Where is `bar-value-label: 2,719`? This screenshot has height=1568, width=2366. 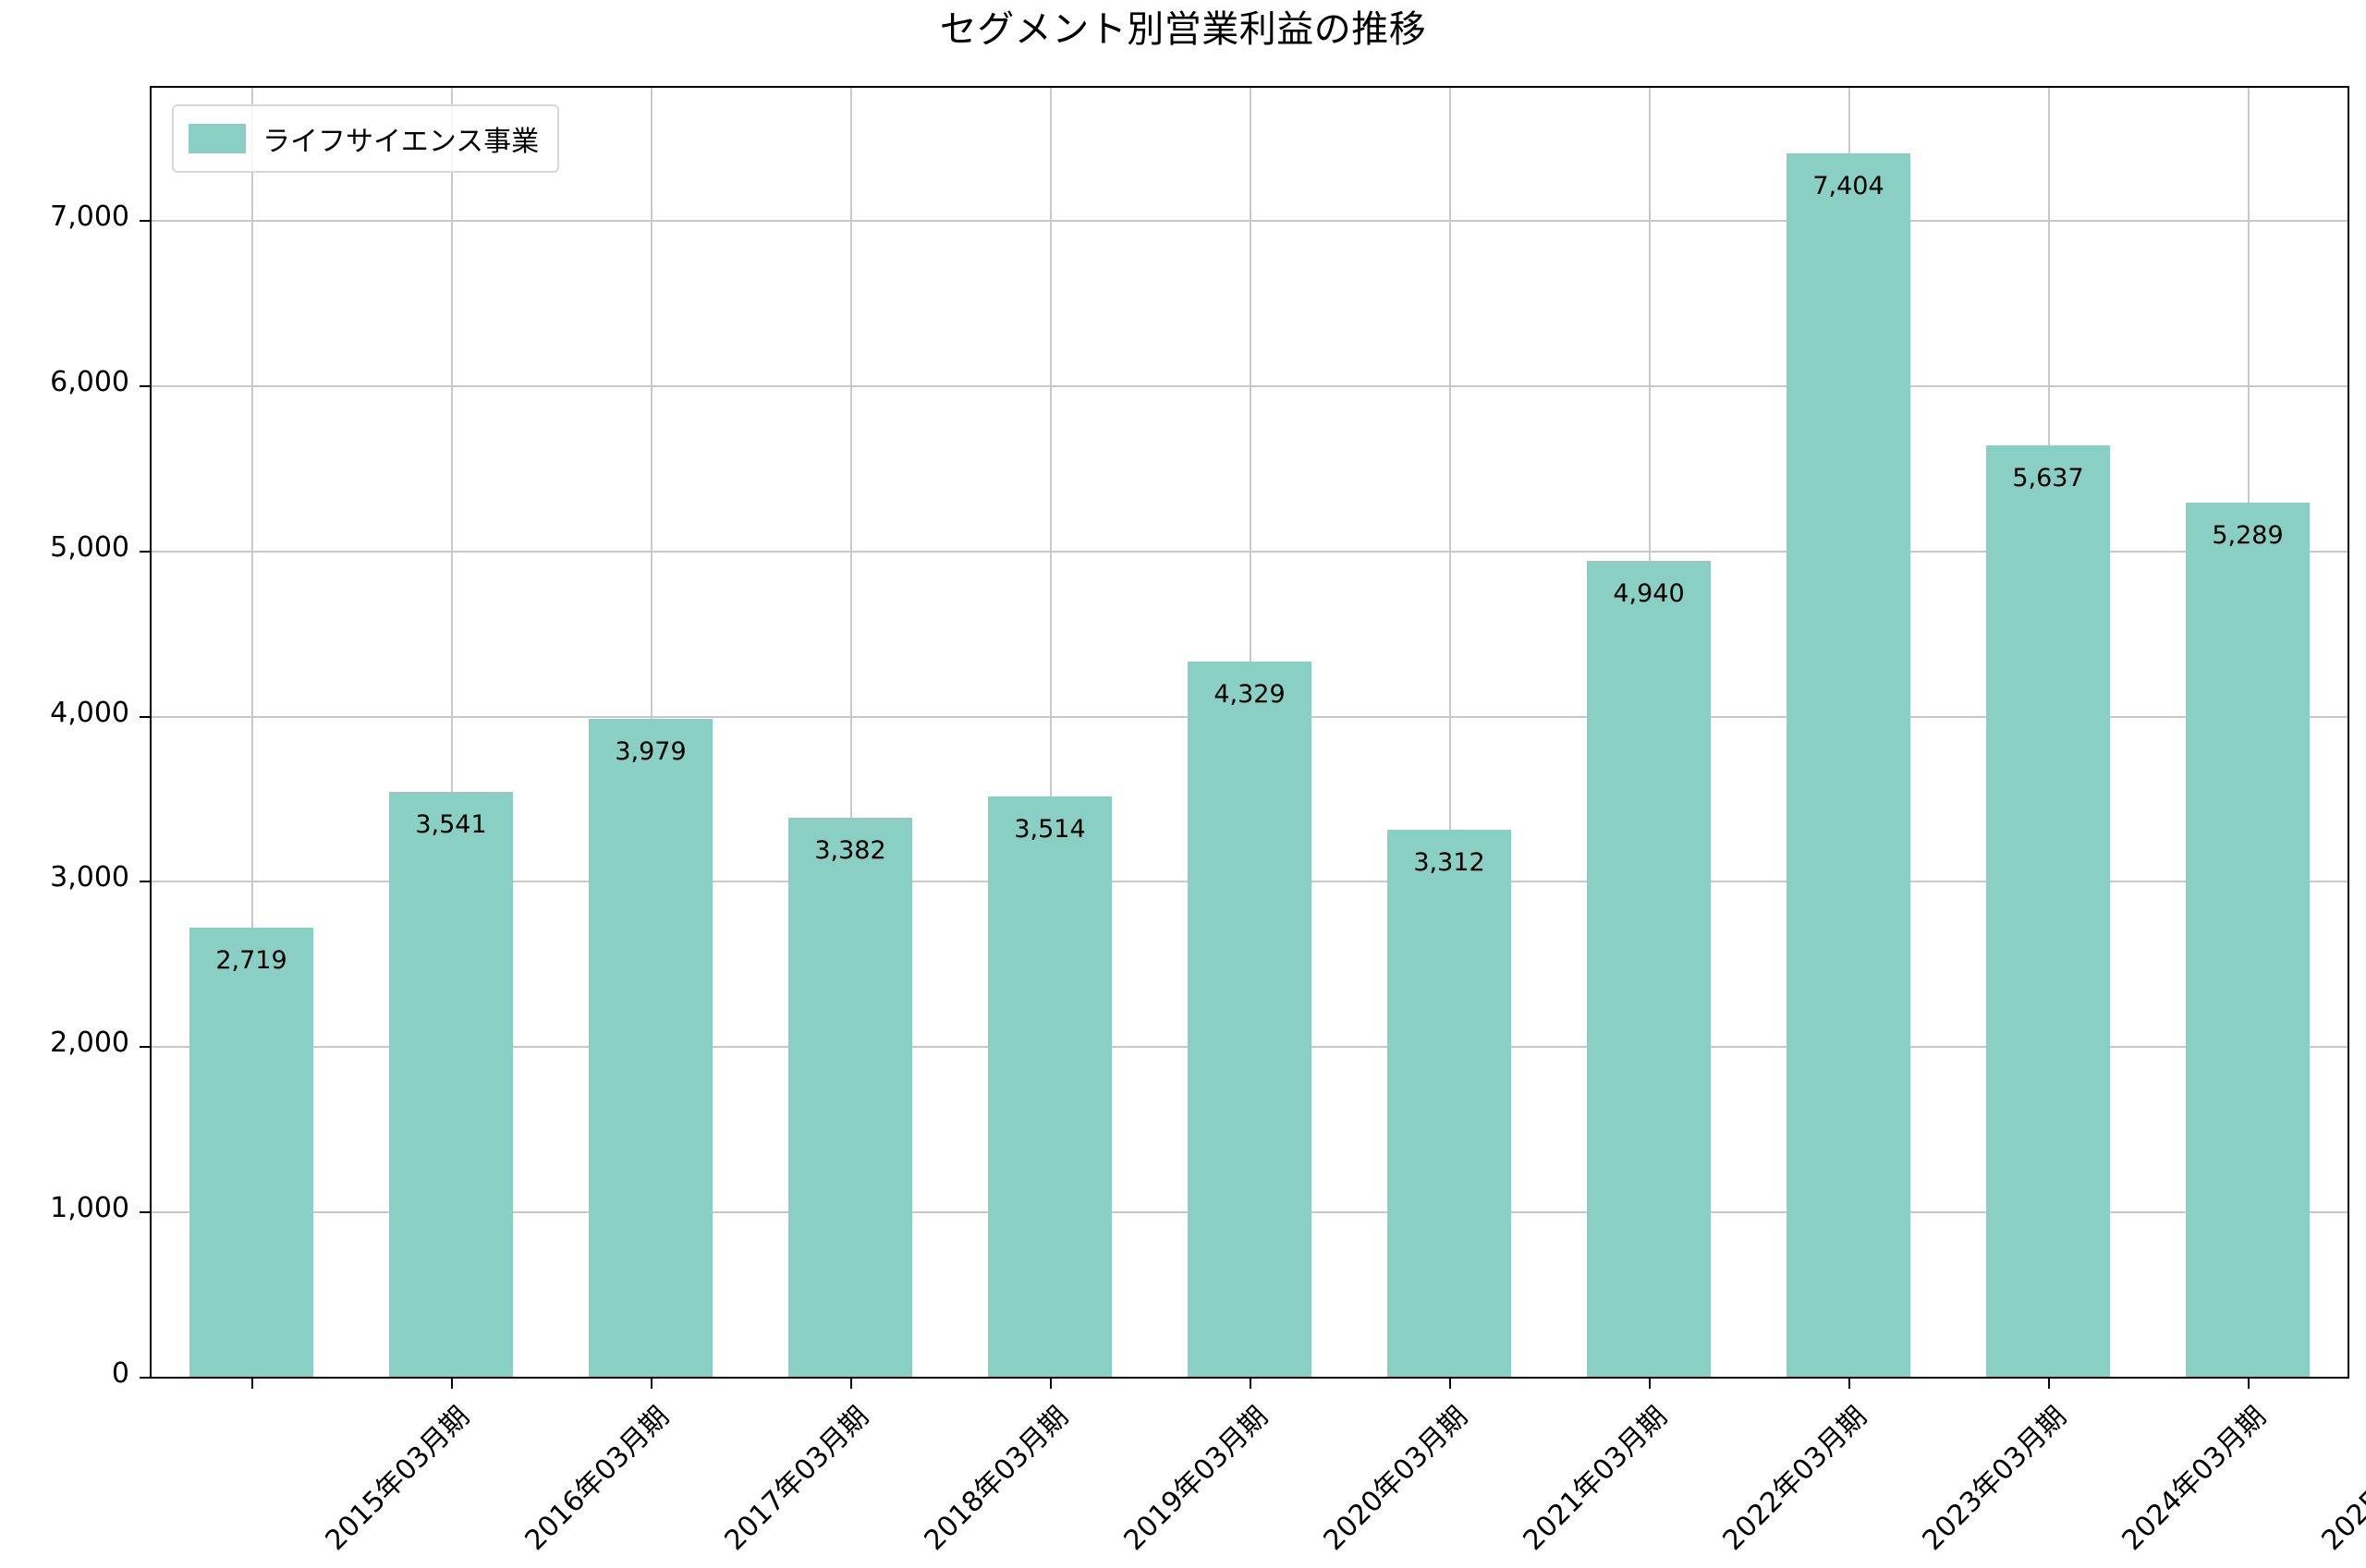 bar-value-label: 2,719 is located at coordinates (251, 960).